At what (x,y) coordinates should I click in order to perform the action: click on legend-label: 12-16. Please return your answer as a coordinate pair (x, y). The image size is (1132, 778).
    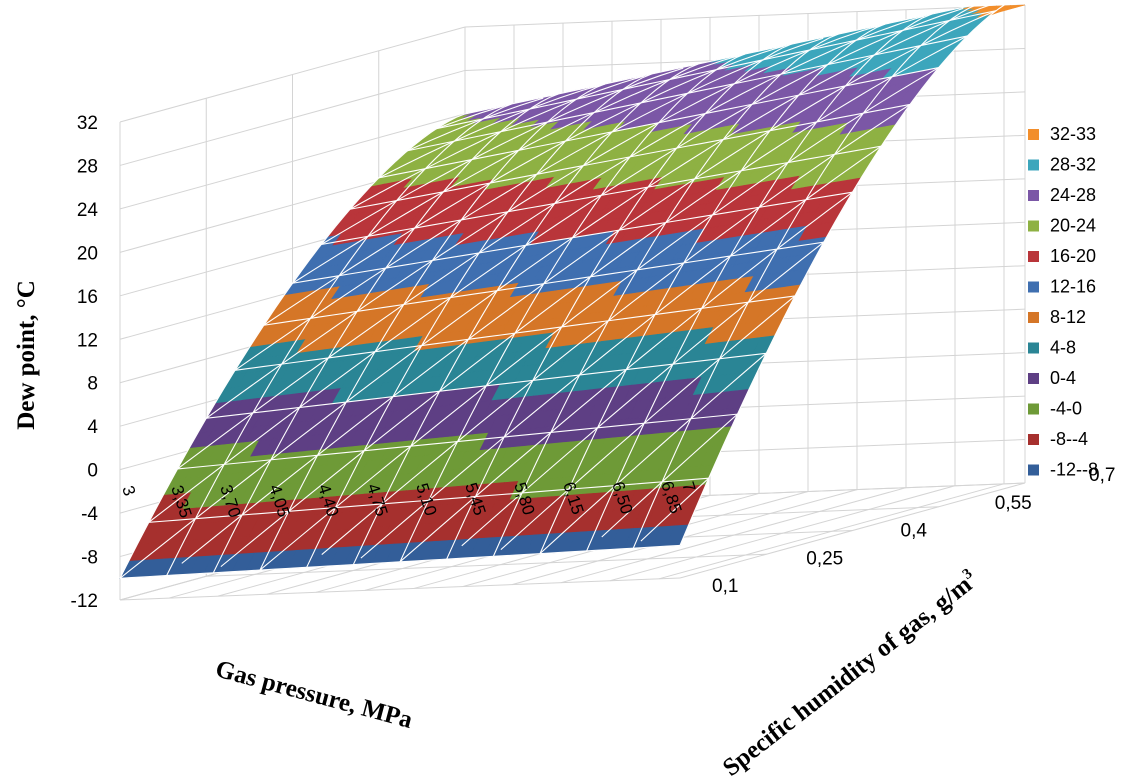
    Looking at the image, I should click on (1073, 287).